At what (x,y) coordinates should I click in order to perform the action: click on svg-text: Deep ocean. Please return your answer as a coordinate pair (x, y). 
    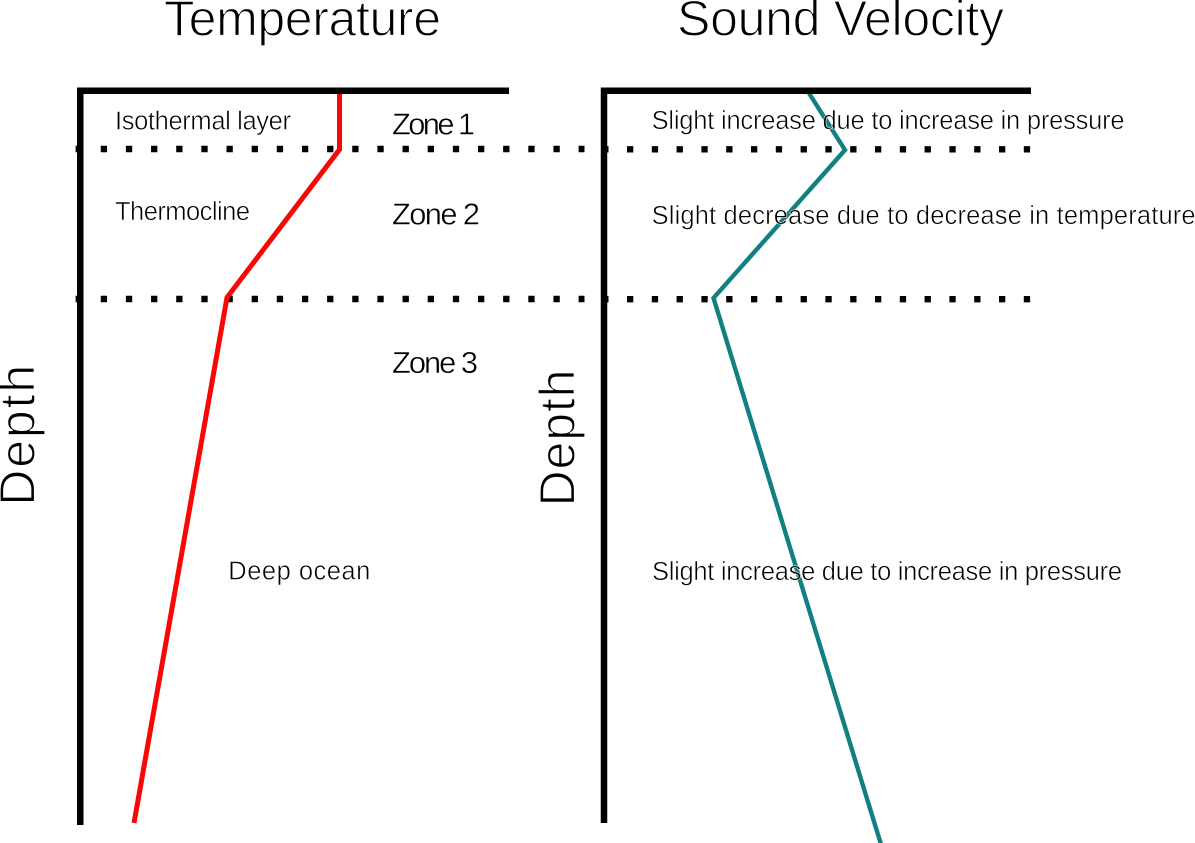
    Looking at the image, I should click on (299, 571).